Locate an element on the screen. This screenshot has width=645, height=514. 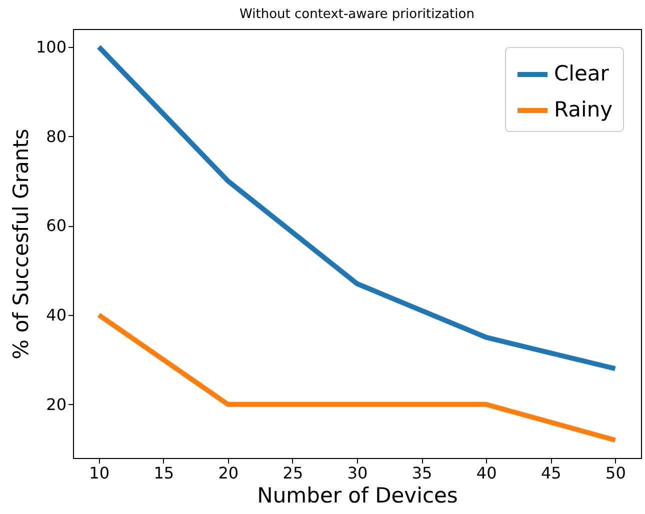
x-tick-label: 15 is located at coordinates (164, 473).